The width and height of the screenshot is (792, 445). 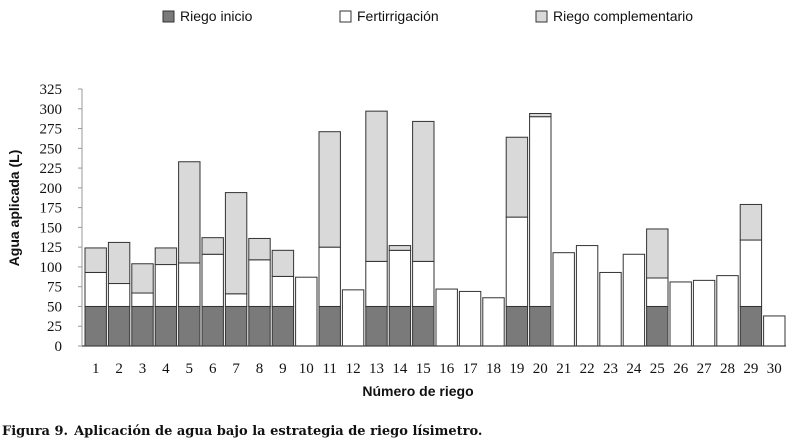 I want to click on x-tick-label: 7, so click(x=236, y=369).